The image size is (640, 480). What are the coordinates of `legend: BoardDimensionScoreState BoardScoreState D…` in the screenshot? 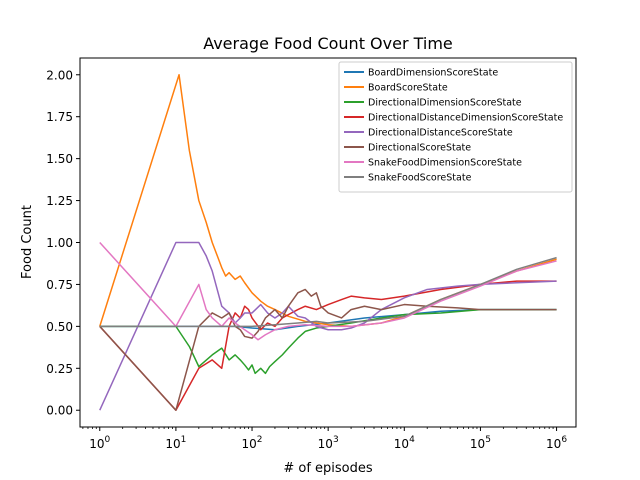 It's located at (455, 127).